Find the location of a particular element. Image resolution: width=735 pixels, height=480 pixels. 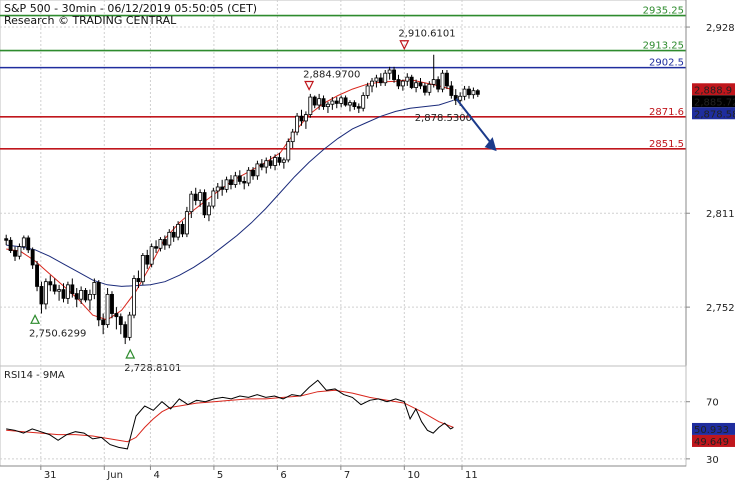

rsi-grid is located at coordinates (343, 430).